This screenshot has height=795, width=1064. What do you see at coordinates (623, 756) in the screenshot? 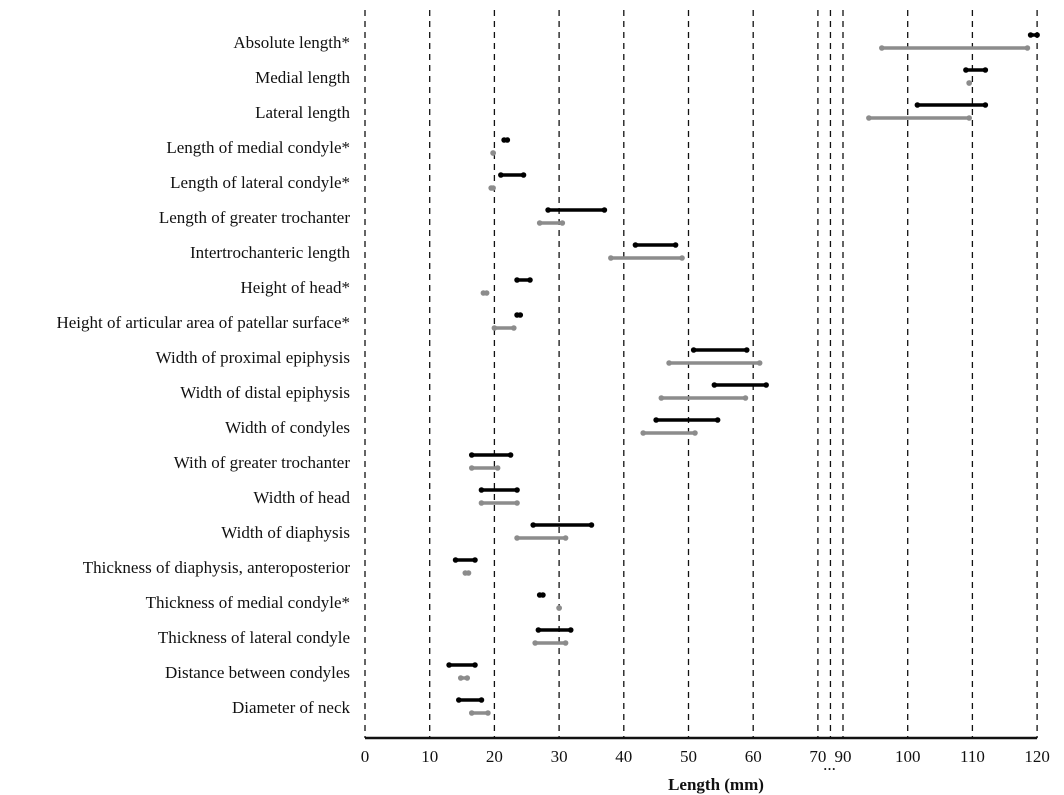
I see `x-tick-label: 40` at bounding box center [623, 756].